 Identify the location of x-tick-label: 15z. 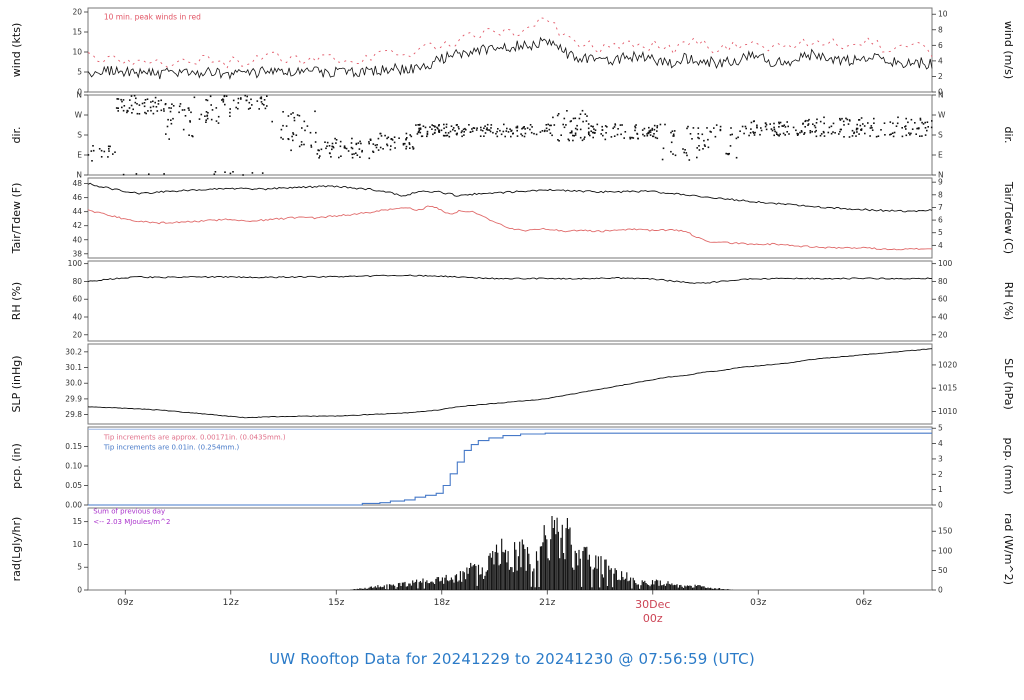
(336, 603).